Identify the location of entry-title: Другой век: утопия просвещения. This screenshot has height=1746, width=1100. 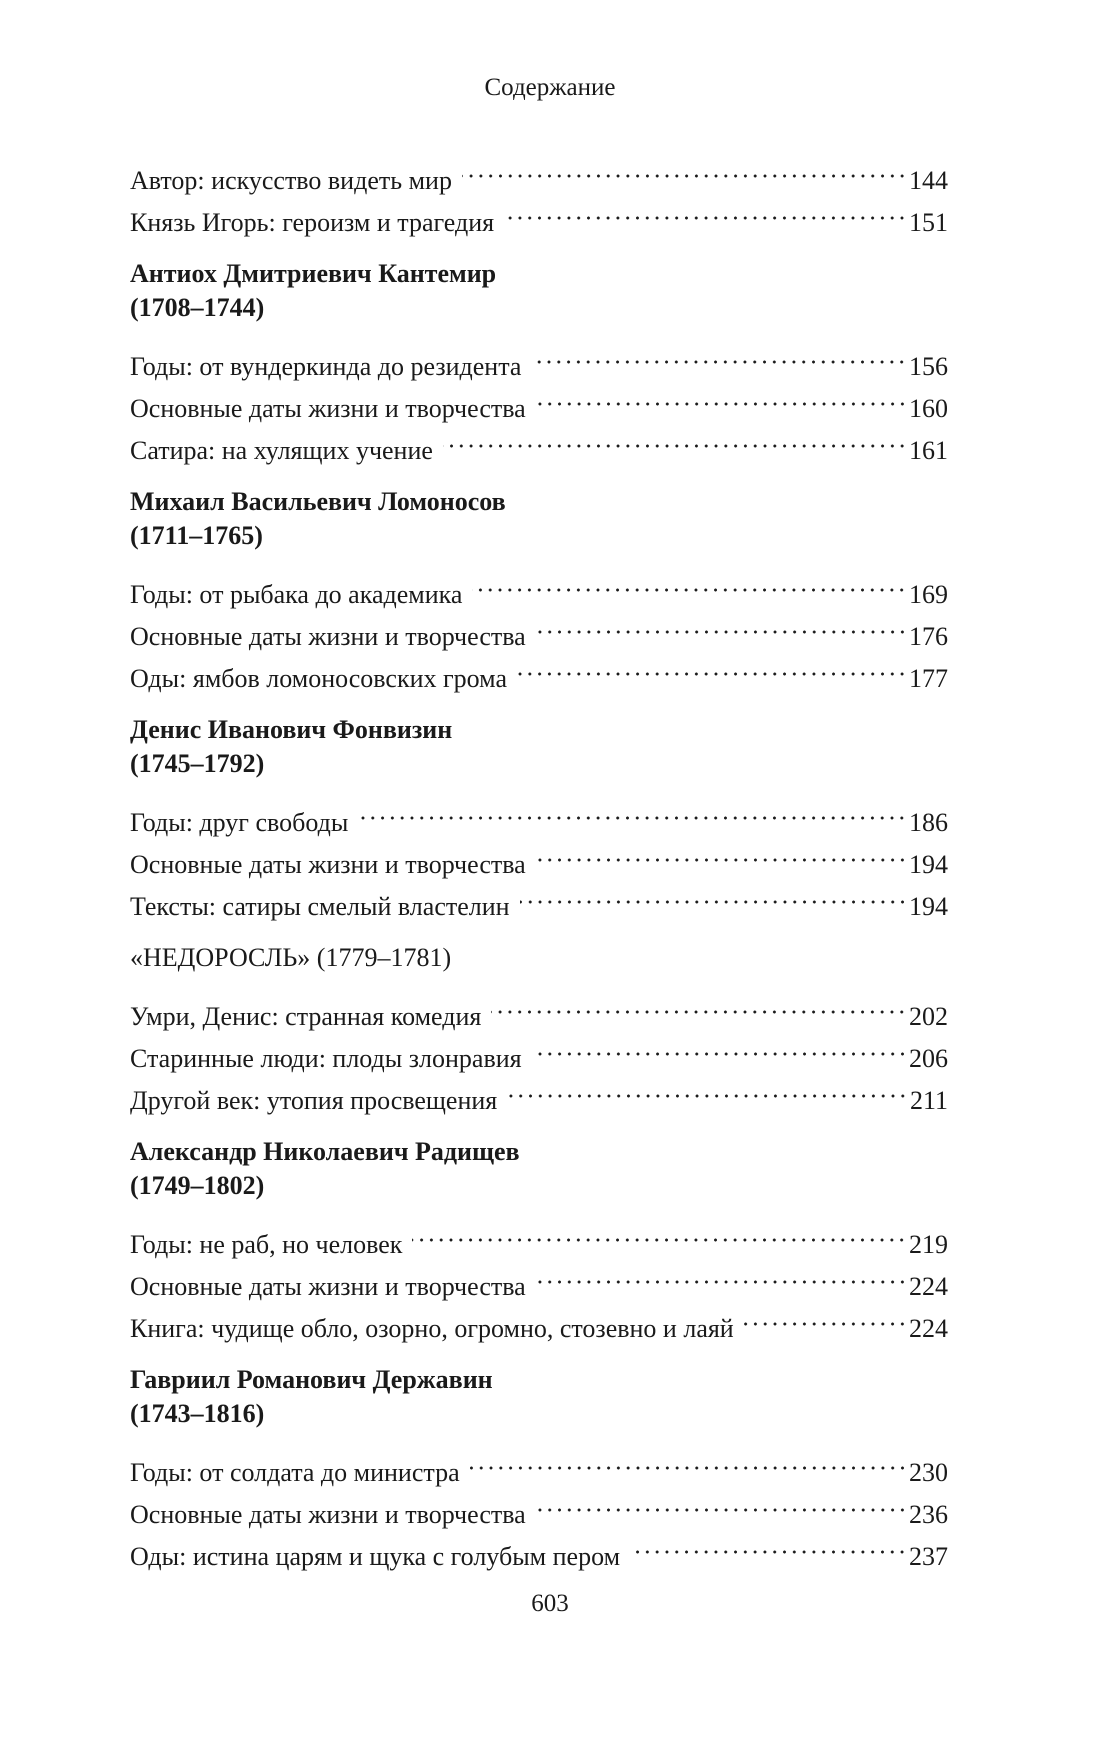
(314, 1100).